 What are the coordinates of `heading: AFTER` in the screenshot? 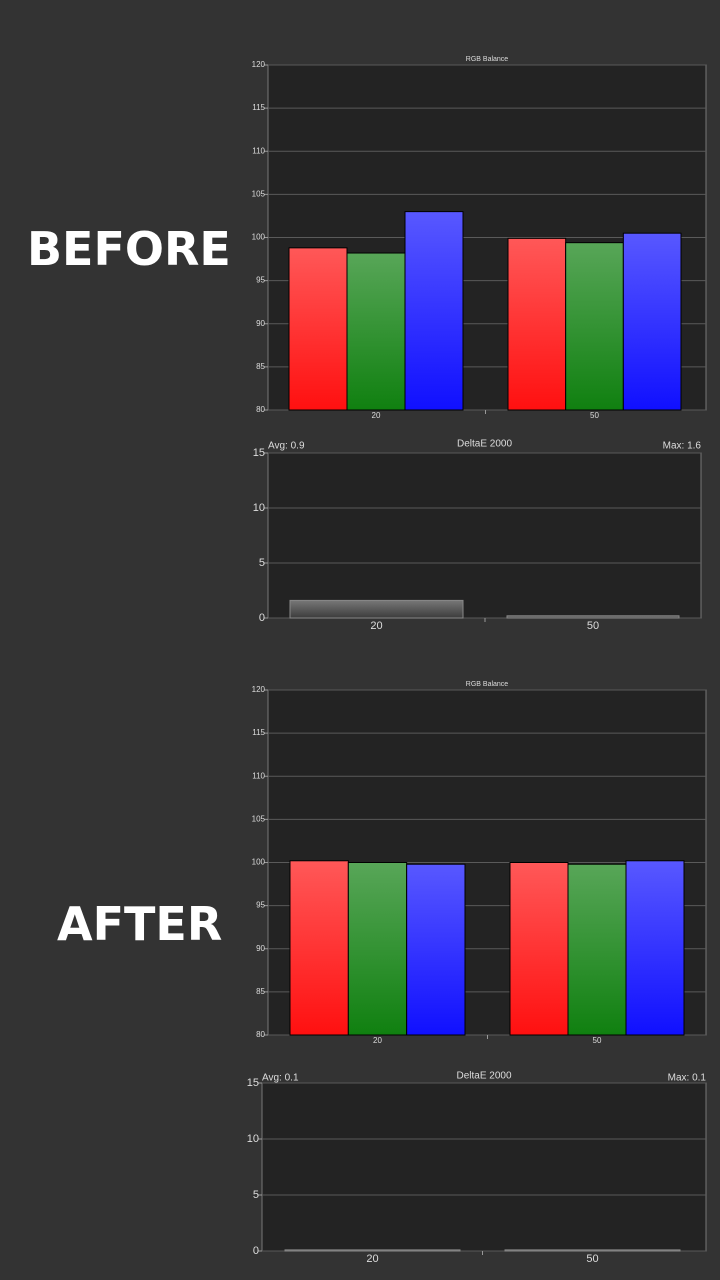 It's located at (140, 924).